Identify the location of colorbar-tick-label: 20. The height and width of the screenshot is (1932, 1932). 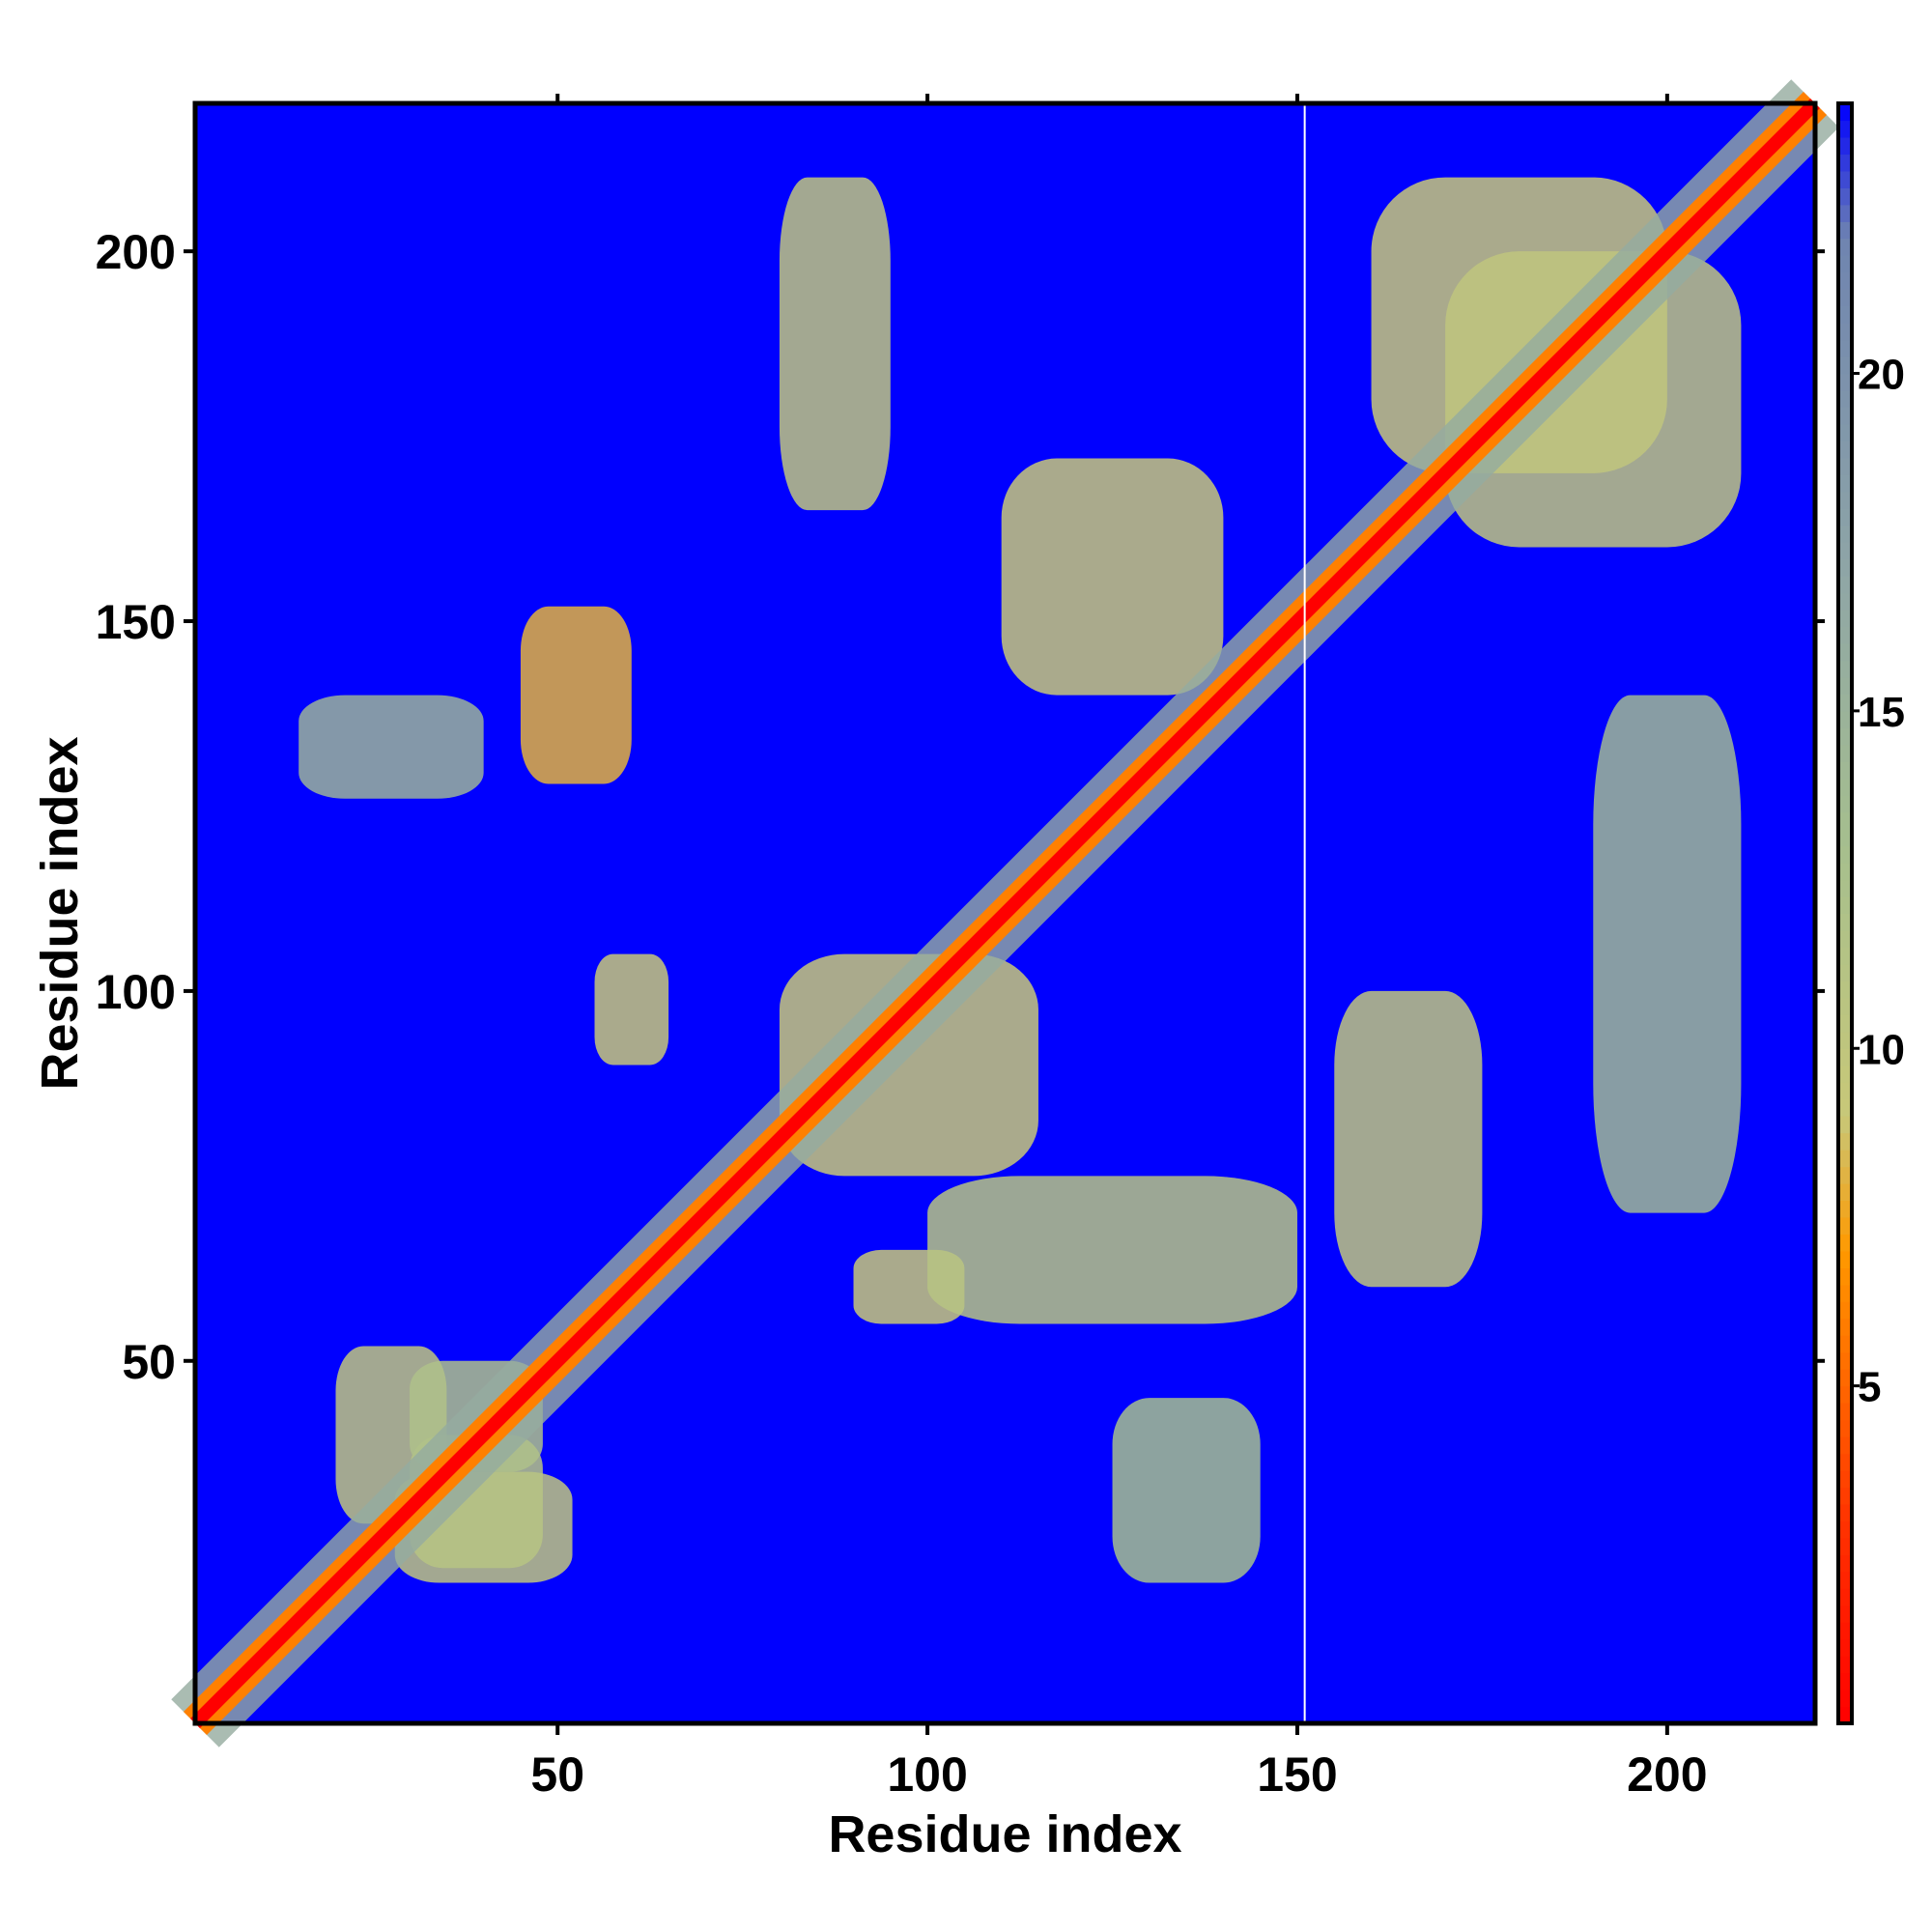
(1881, 375).